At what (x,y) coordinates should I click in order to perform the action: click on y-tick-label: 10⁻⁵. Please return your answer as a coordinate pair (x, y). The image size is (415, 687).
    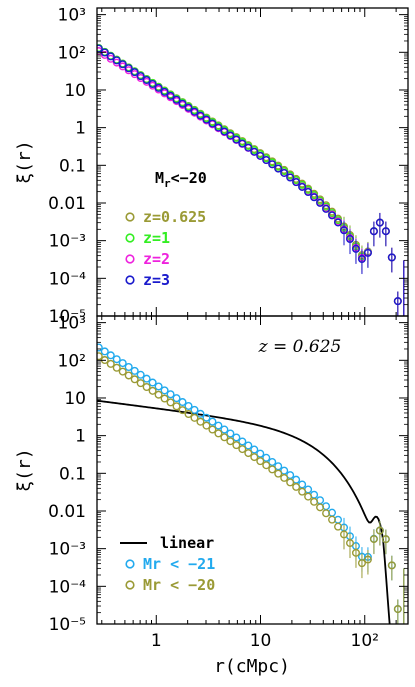
    Looking at the image, I should click on (67, 317).